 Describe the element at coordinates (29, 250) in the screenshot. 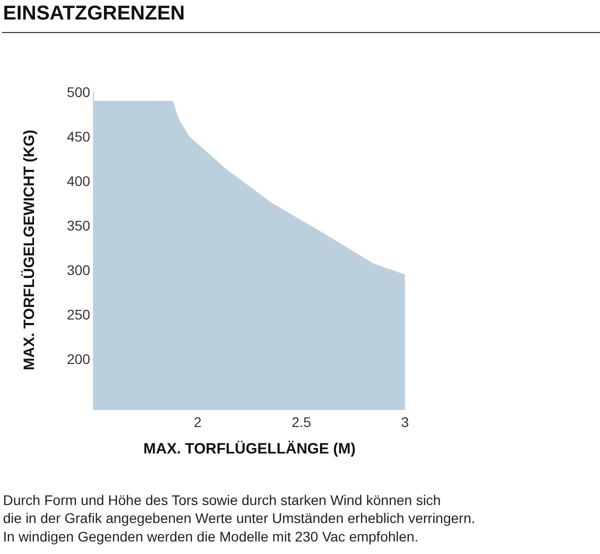

I see `y-axis-title: MAX. TORFLÜGELGEWICHT (KG)` at that location.